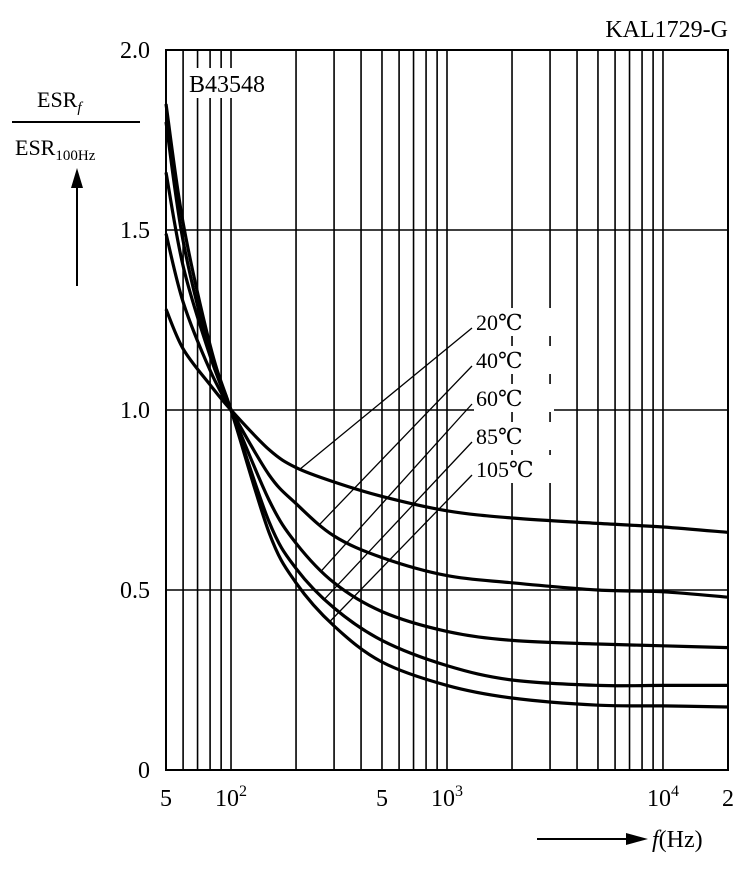 This screenshot has height=871, width=747. What do you see at coordinates (135, 51) in the screenshot?
I see `y-tick-label: 2.0` at bounding box center [135, 51].